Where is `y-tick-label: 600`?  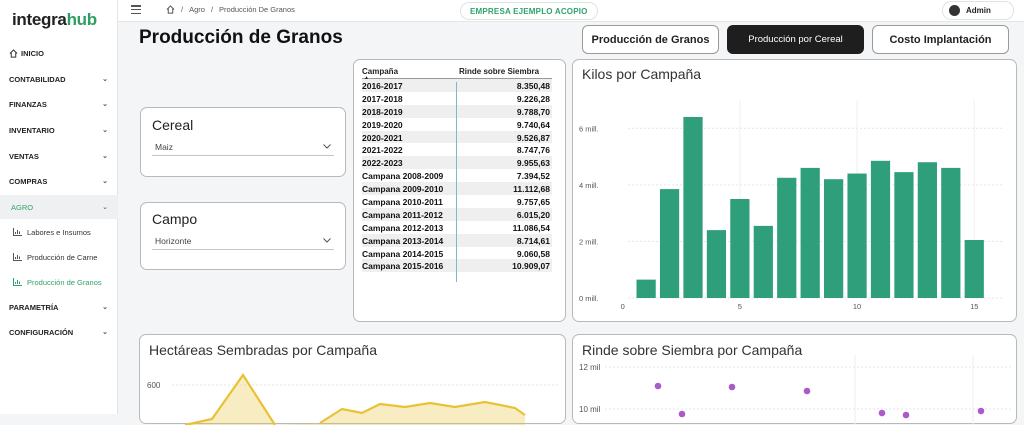 y-tick-label: 600 is located at coordinates (154, 385).